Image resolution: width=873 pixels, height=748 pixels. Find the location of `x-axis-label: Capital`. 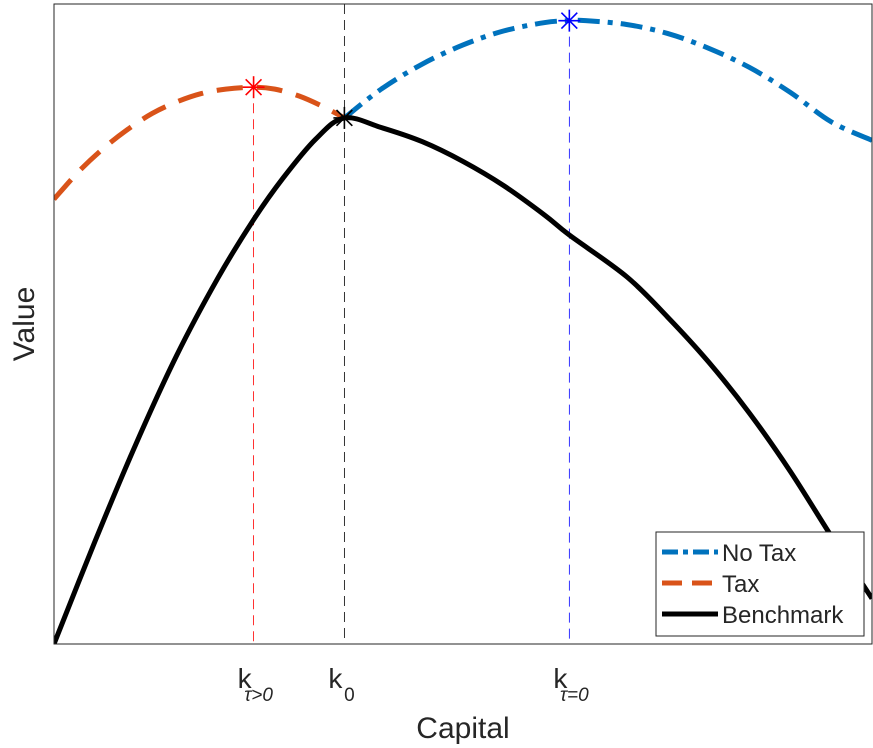

x-axis-label: Capital is located at coordinates (462, 728).